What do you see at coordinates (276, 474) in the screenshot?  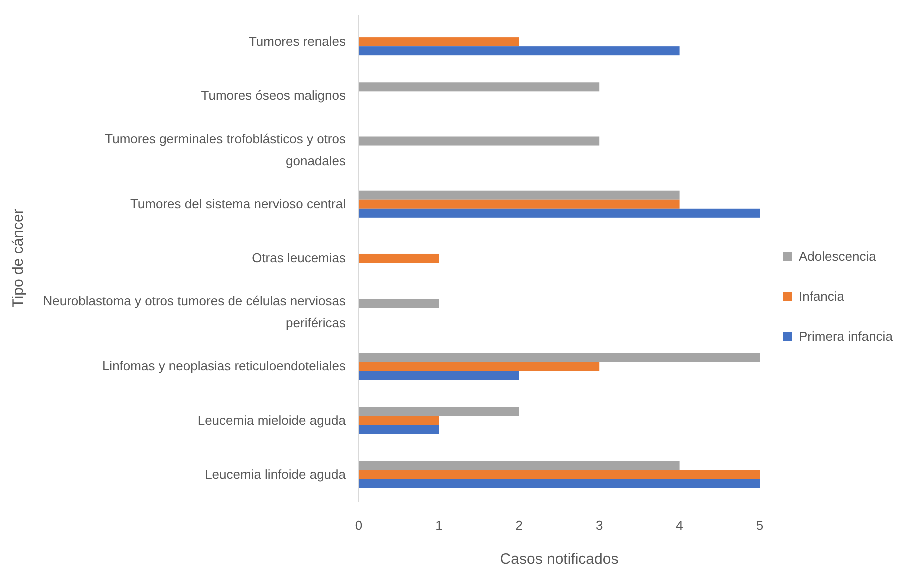 I see `y-tick-label: Leucemia linfoide aguda` at bounding box center [276, 474].